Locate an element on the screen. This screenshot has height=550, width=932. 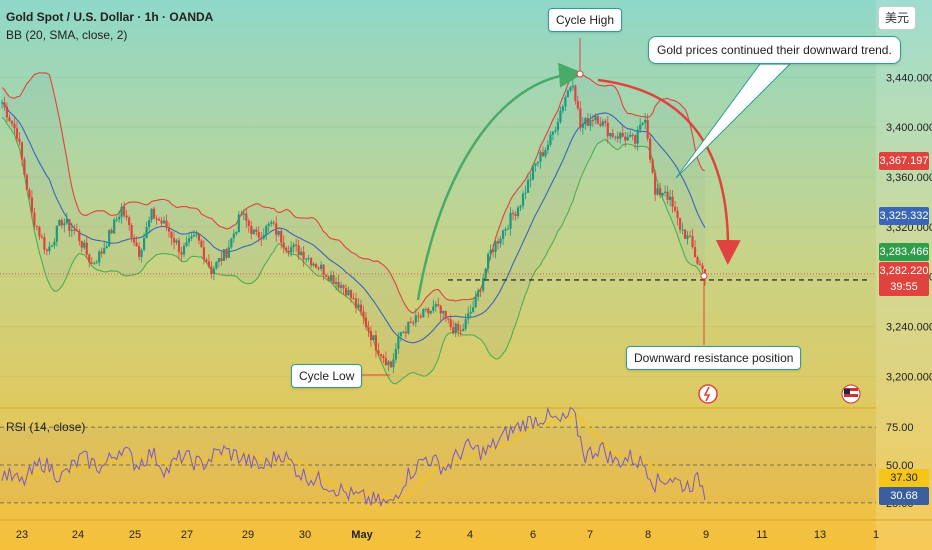
price-tick-label: 3,440.000 is located at coordinates (909, 78).